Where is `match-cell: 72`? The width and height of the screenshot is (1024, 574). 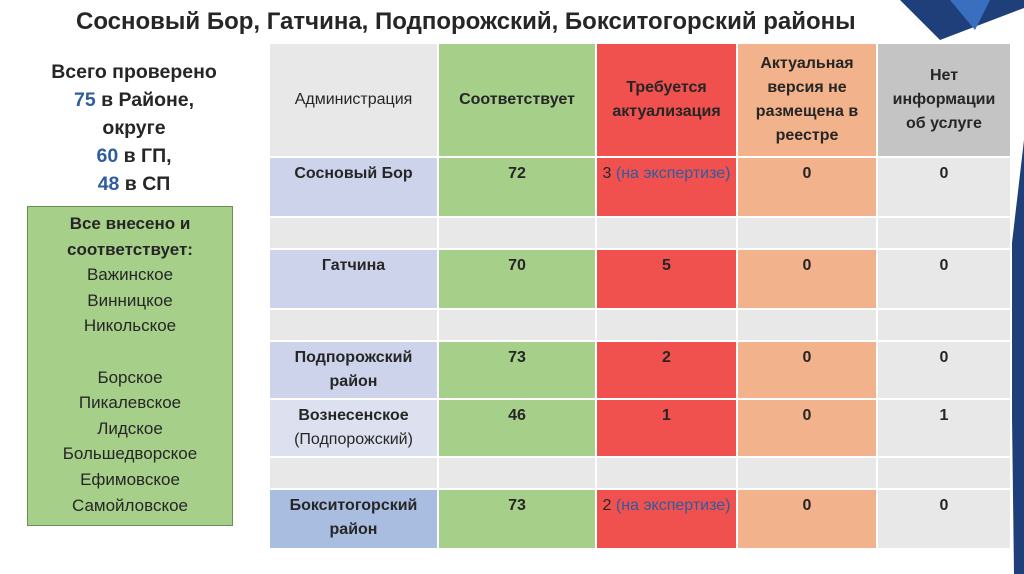 match-cell: 72 is located at coordinates (517, 187).